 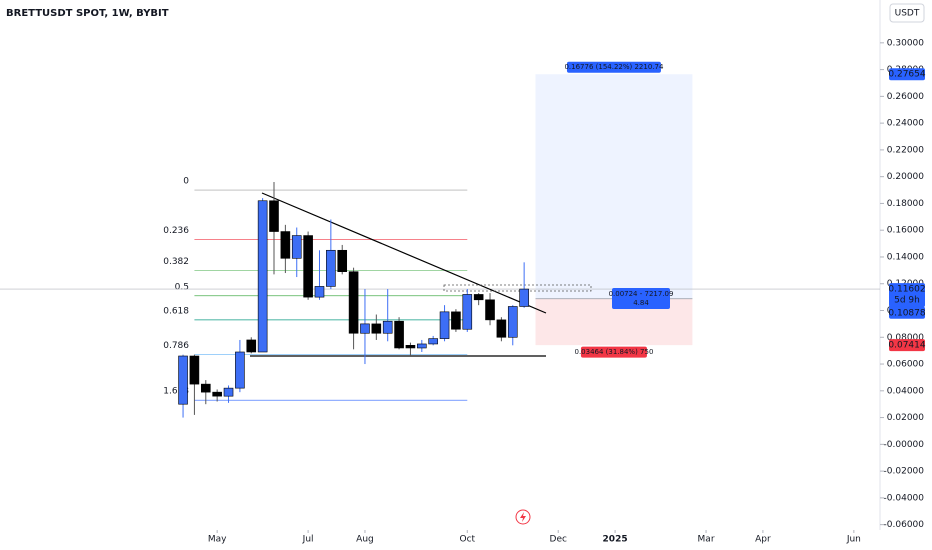 I want to click on target-label-bg, so click(x=613, y=67).